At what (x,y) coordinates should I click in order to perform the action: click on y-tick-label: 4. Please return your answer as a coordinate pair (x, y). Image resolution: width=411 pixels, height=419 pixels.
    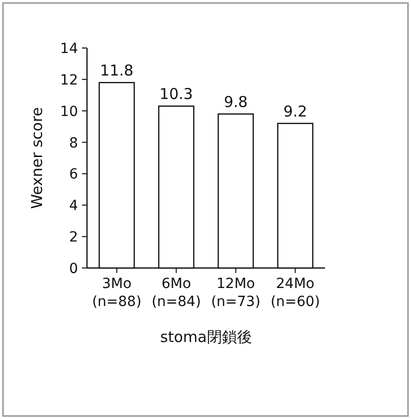
    Looking at the image, I should click on (73, 206).